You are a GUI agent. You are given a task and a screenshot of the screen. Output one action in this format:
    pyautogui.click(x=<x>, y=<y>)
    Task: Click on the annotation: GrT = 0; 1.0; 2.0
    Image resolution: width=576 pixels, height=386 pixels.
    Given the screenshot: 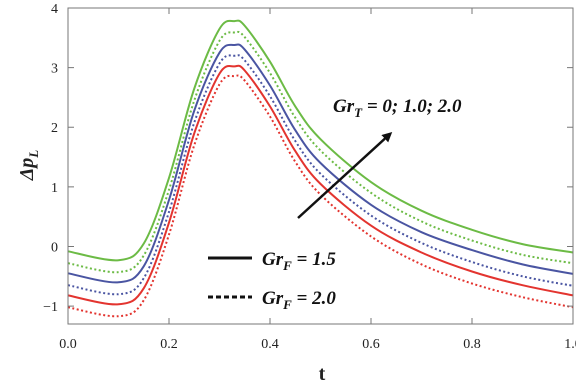 What is the action you would take?
    pyautogui.click(x=379, y=157)
    